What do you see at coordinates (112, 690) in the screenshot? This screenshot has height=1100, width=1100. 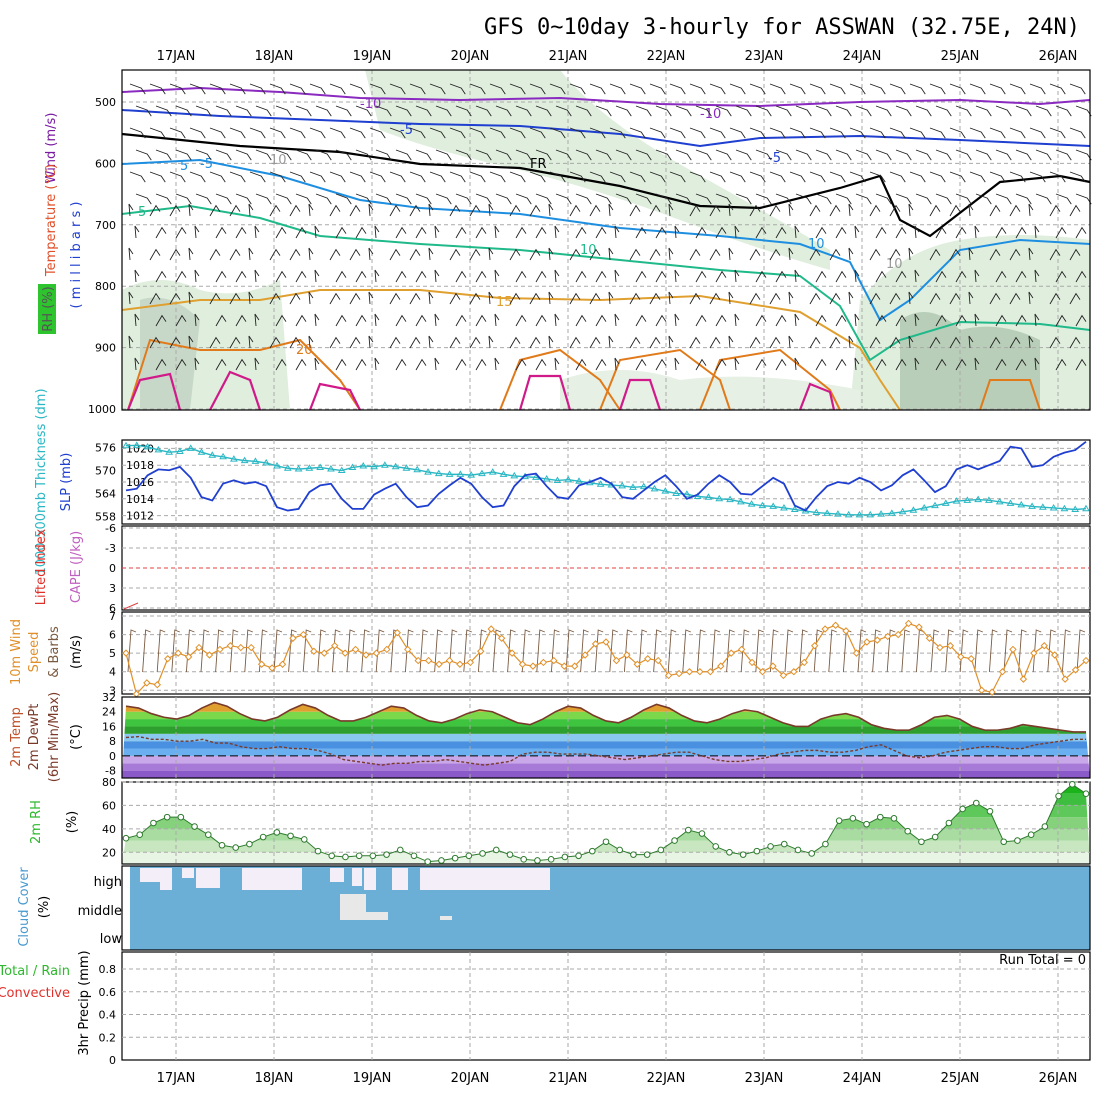 I see `wind-tick: 3` at bounding box center [112, 690].